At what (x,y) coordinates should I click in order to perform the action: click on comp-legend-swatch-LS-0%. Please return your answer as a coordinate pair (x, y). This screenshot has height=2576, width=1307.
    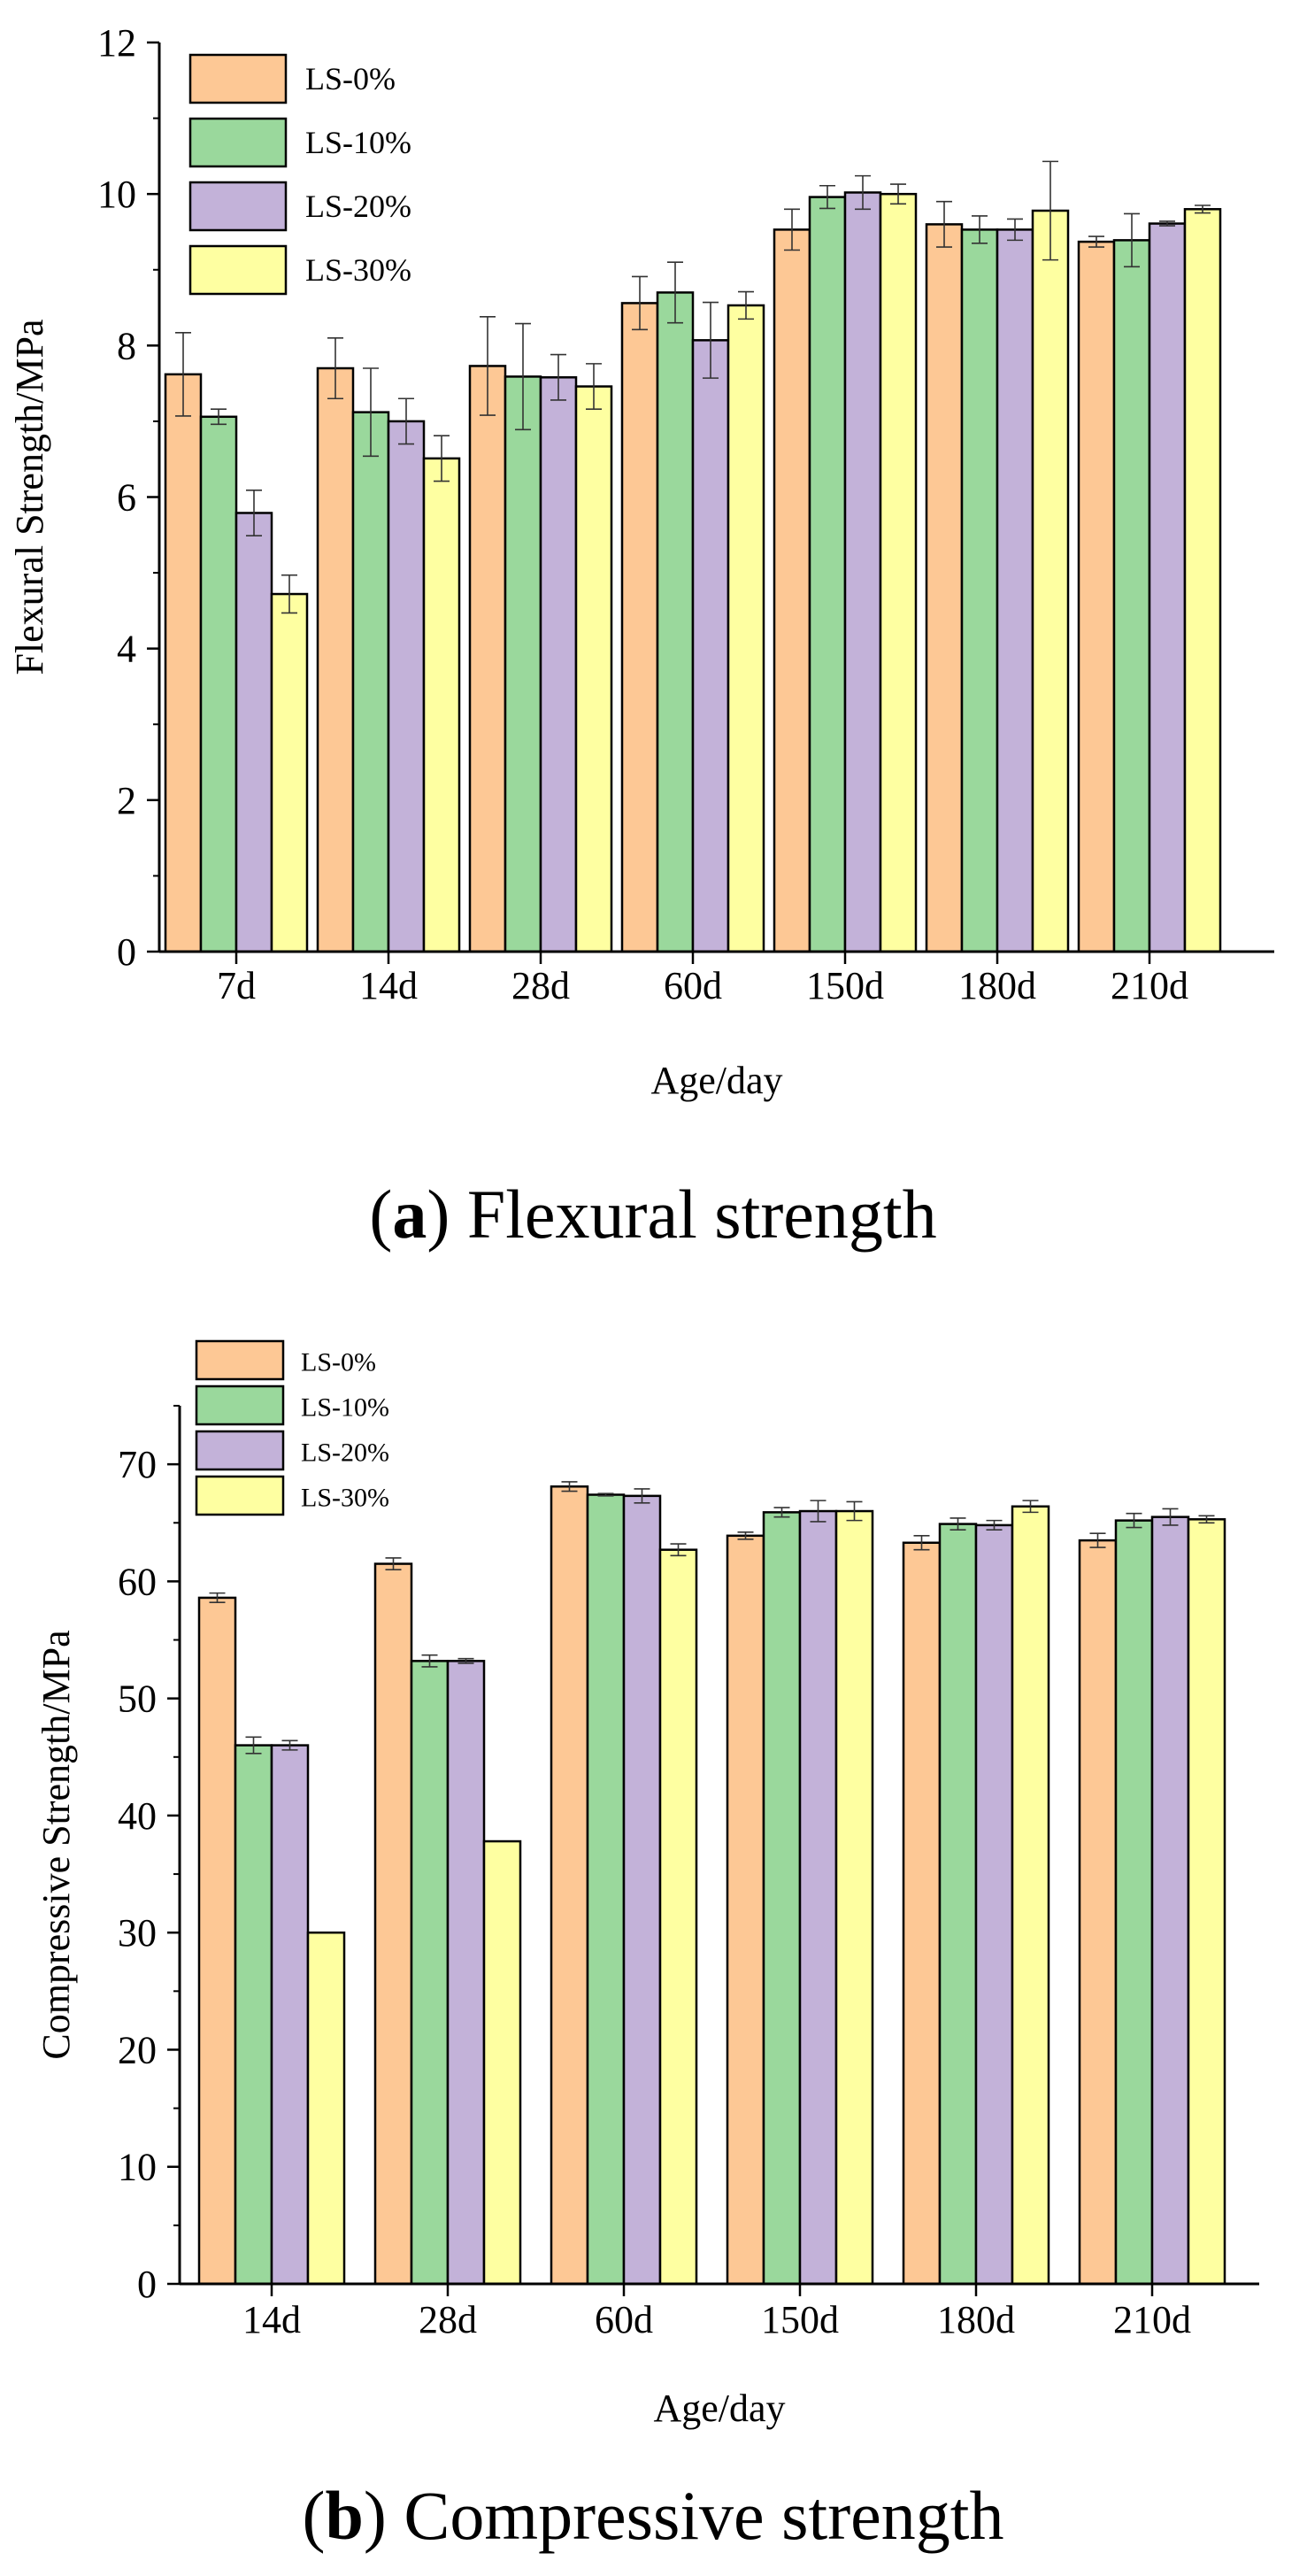
    Looking at the image, I should click on (240, 1360).